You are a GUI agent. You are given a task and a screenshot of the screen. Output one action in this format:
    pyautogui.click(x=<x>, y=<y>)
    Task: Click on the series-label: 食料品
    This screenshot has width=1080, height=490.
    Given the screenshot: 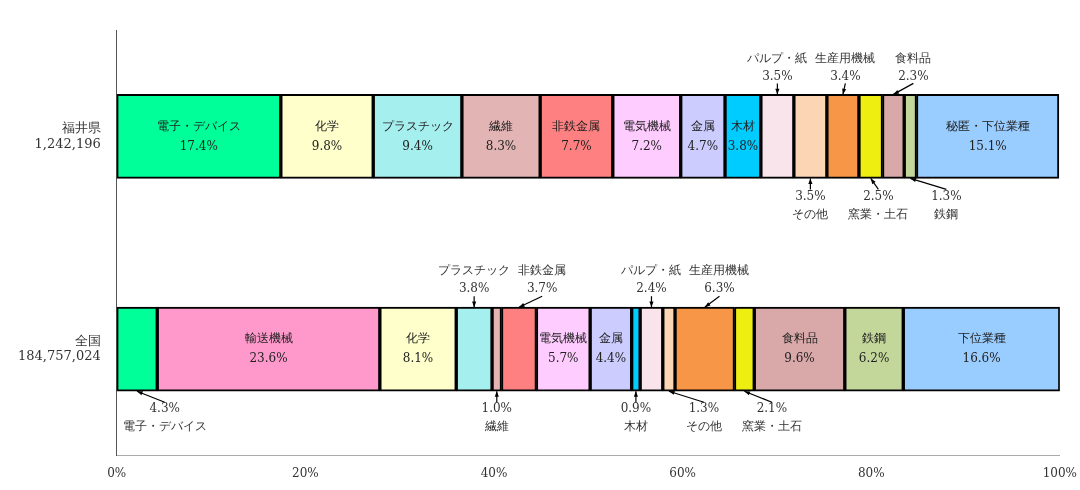 What is the action you would take?
    pyautogui.click(x=799, y=338)
    